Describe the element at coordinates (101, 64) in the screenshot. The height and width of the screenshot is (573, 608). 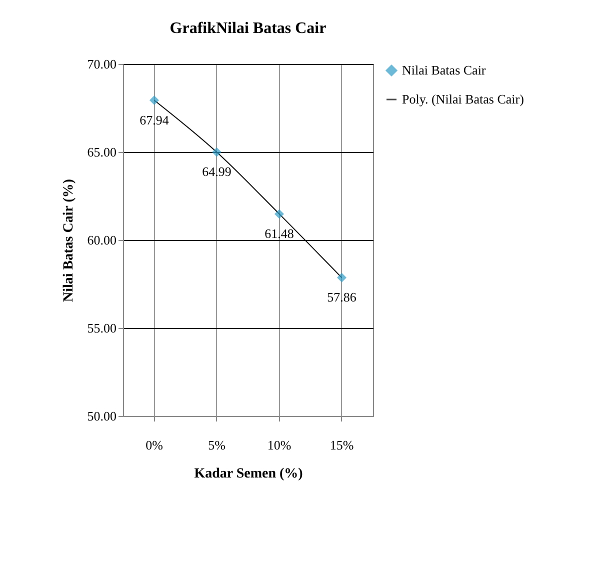
I see `y-tick-label: 70.00` at that location.